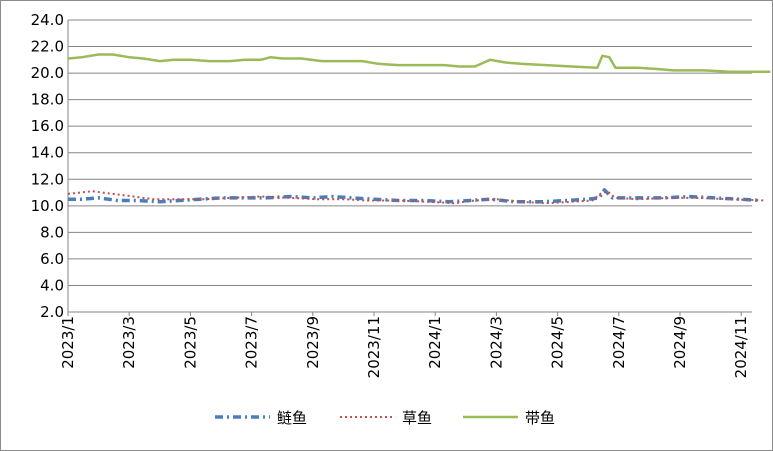 This screenshot has height=451, width=773. I want to click on y-tick-label: 22.0, so click(47, 47).